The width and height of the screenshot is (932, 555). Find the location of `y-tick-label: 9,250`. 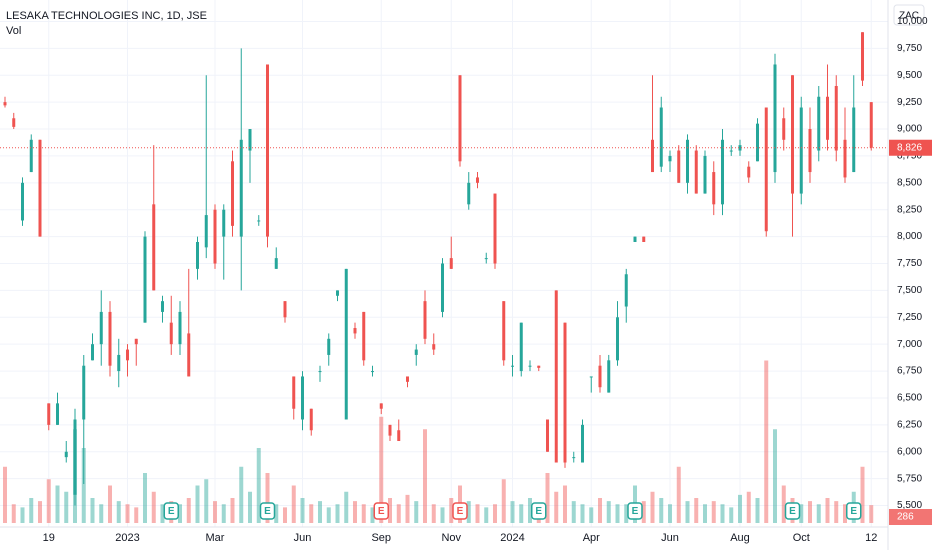

y-tick-label: 9,250 is located at coordinates (909, 102).